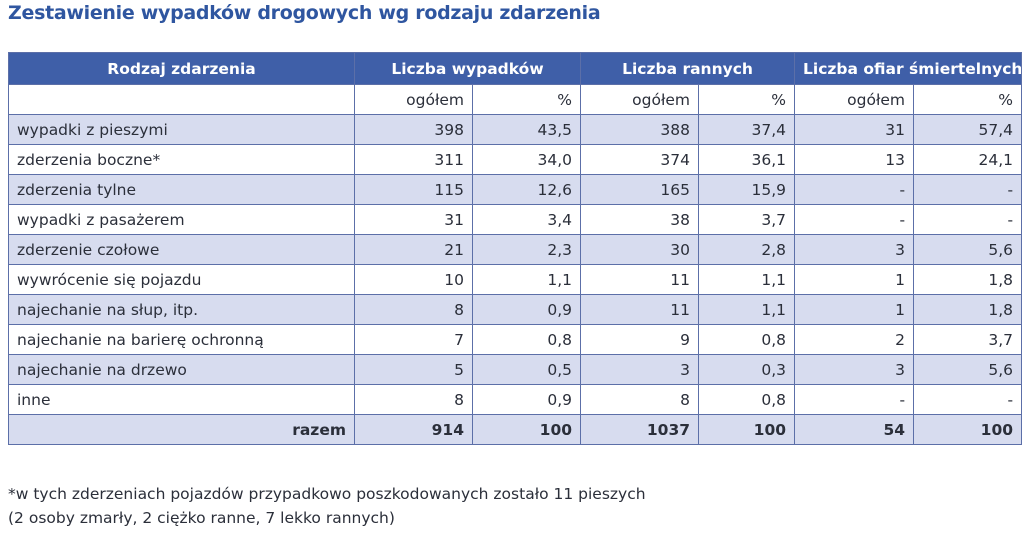 The image size is (1023, 536). I want to click on total-row: razem 914 100 1037 100 54 100, so click(515, 429).